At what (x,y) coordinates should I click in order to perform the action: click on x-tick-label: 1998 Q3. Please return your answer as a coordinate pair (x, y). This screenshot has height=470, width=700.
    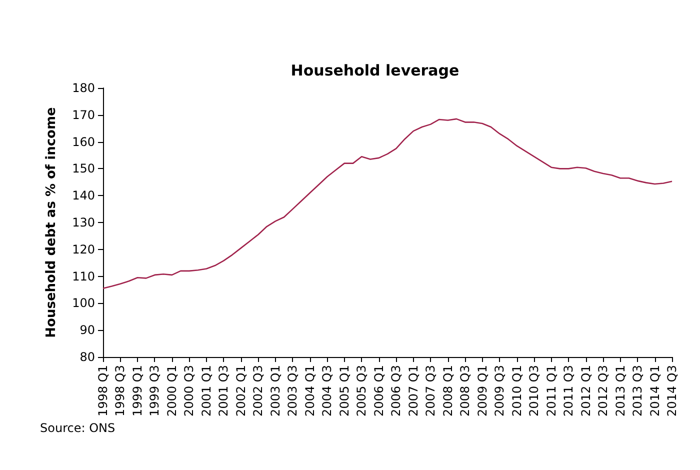
    Looking at the image, I should click on (120, 390).